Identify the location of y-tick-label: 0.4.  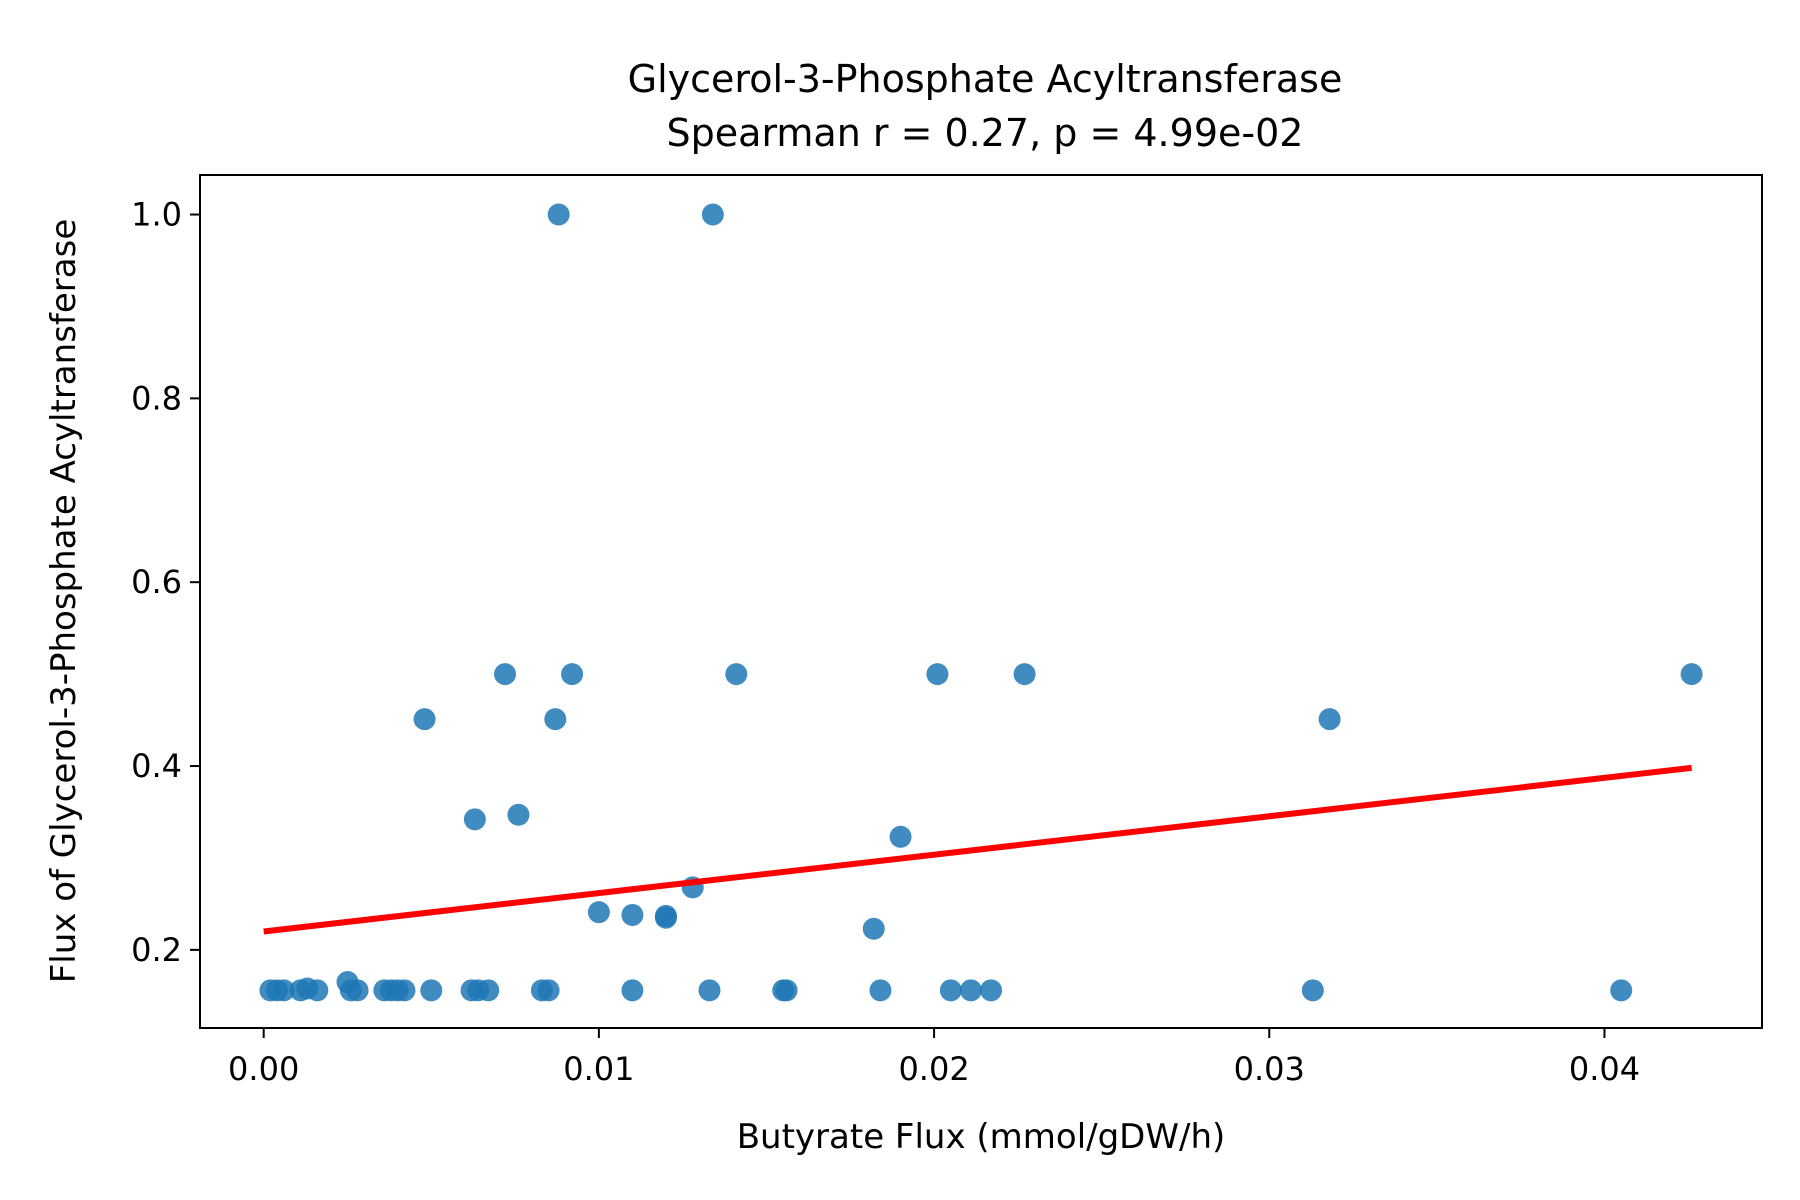
(156, 766).